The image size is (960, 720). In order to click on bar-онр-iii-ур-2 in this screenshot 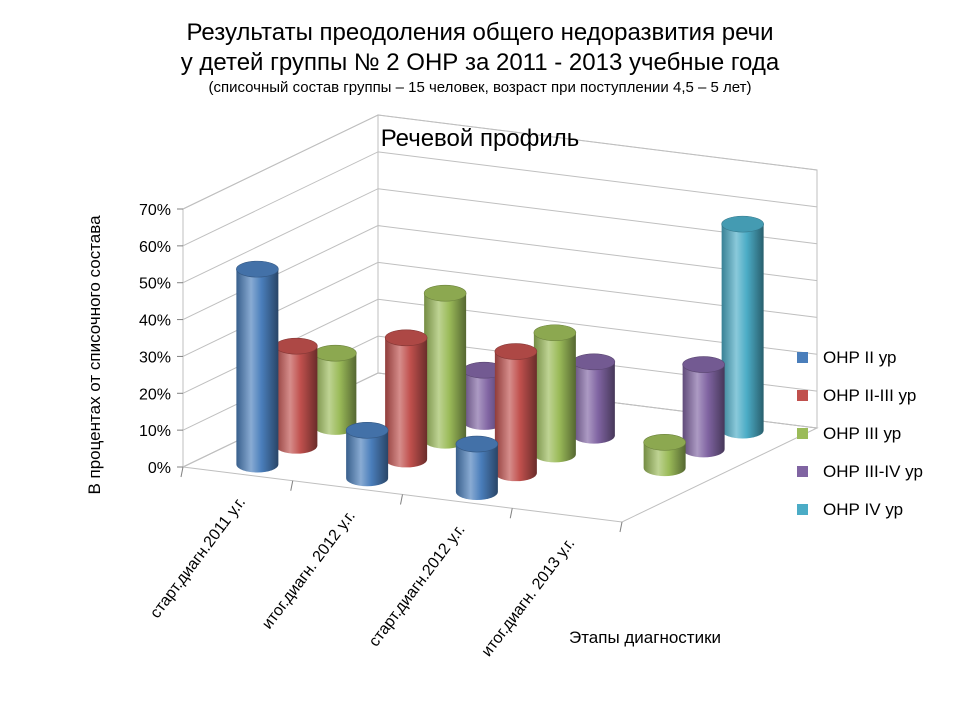, I will do `click(555, 393)`.